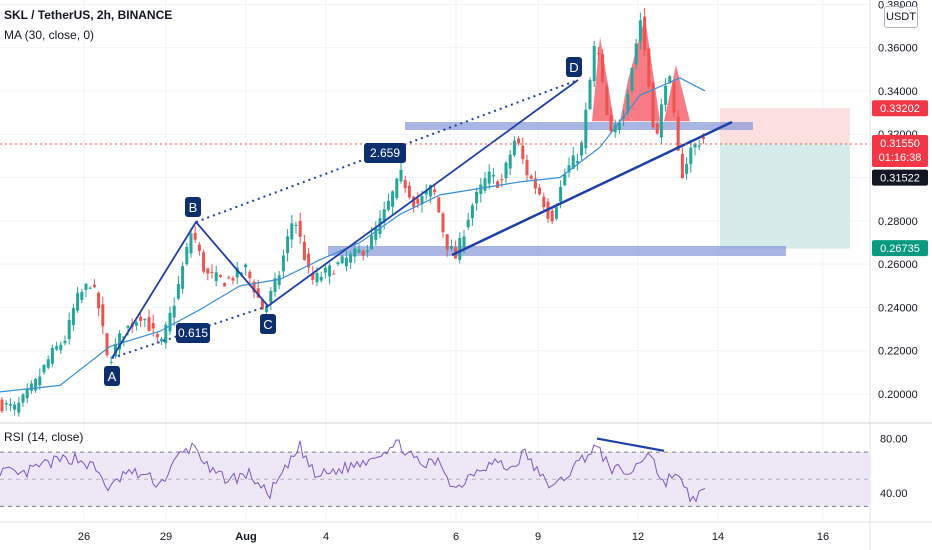  What do you see at coordinates (579, 126) in the screenshot?
I see `resistance-zone` at bounding box center [579, 126].